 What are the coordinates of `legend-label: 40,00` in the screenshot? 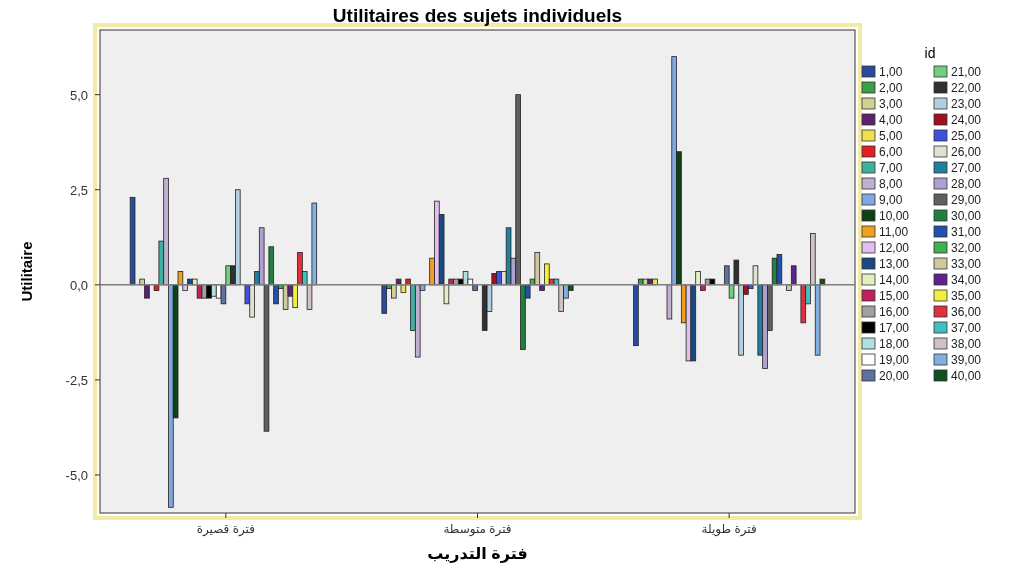 It's located at (966, 376).